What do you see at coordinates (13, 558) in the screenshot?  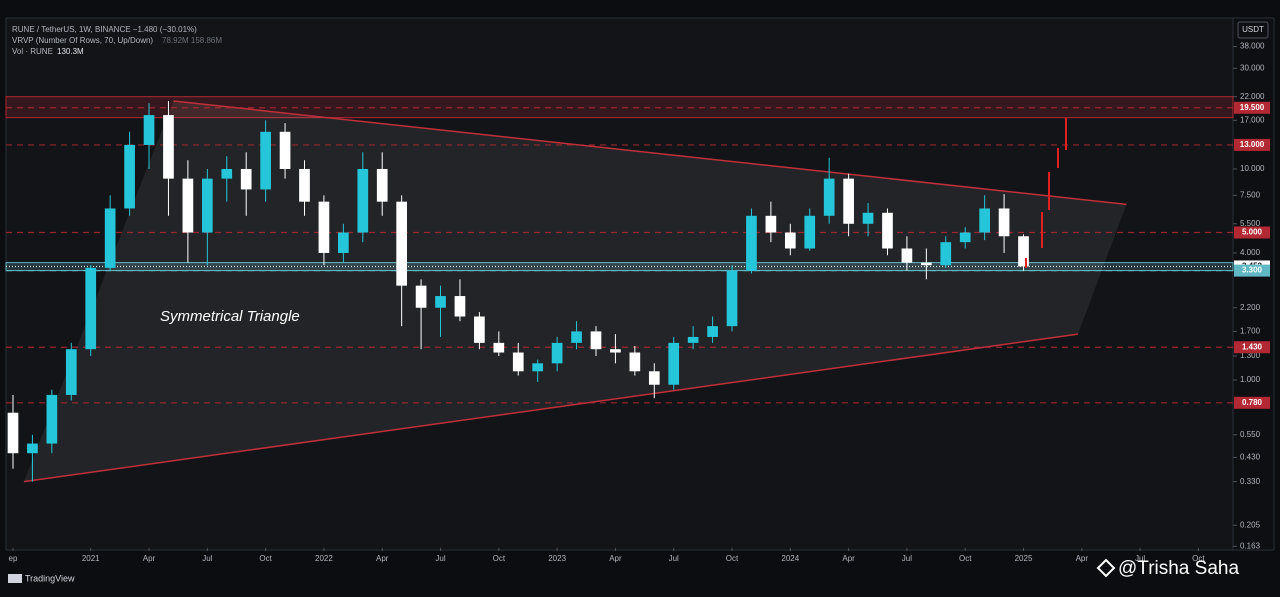 I see `x-tick-label: ep` at bounding box center [13, 558].